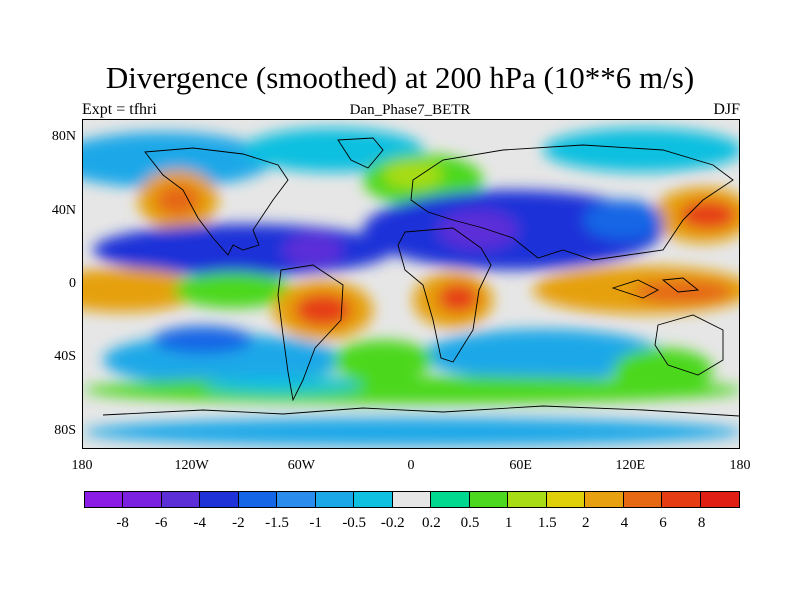  What do you see at coordinates (411, 465) in the screenshot?
I see `x-tick-label: 0` at bounding box center [411, 465].